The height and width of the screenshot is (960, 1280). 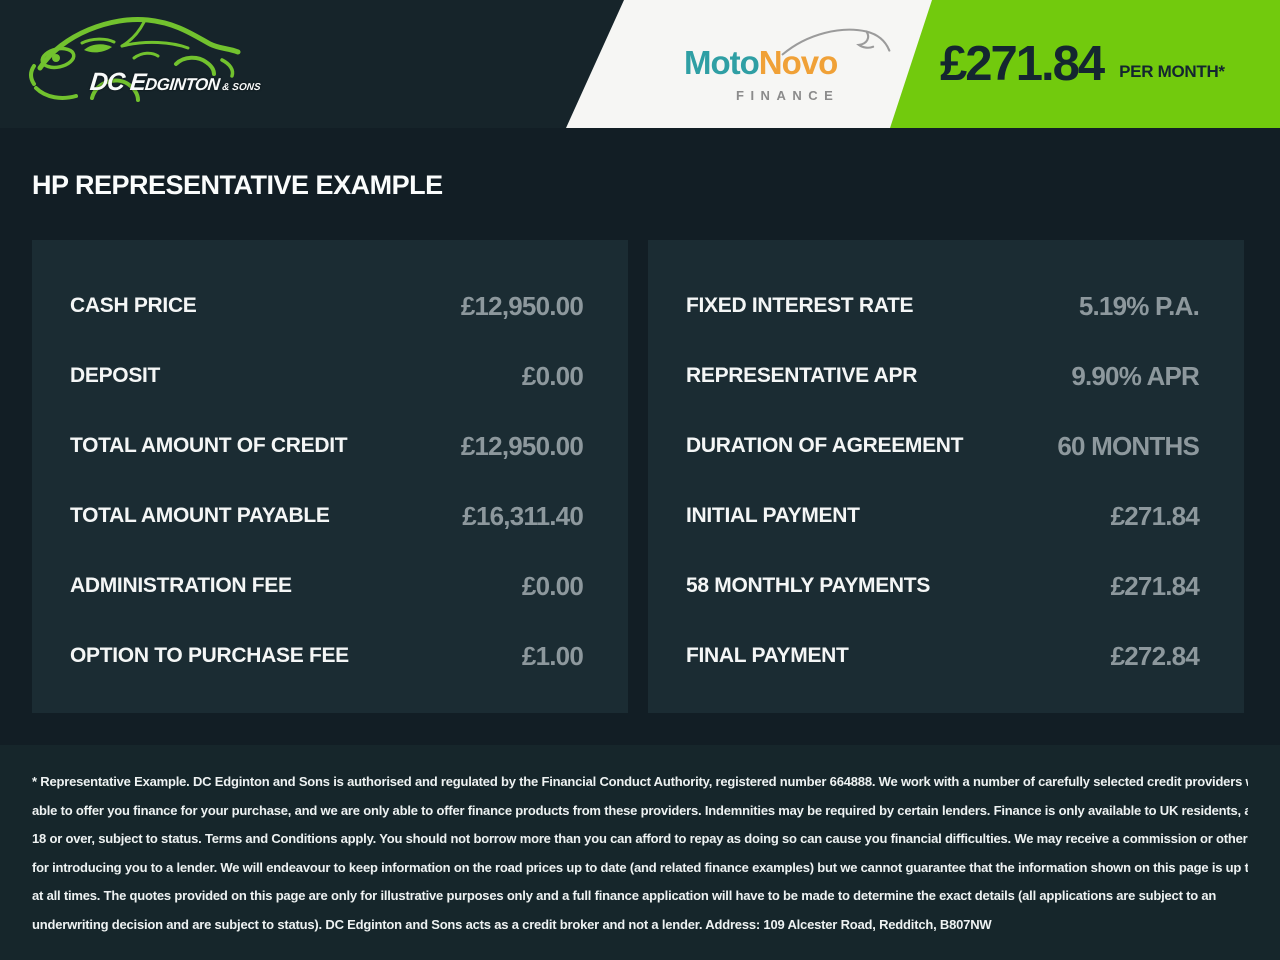 What do you see at coordinates (808, 585) in the screenshot?
I see `finance-label: 58 MONTHLY PAYMENTS` at bounding box center [808, 585].